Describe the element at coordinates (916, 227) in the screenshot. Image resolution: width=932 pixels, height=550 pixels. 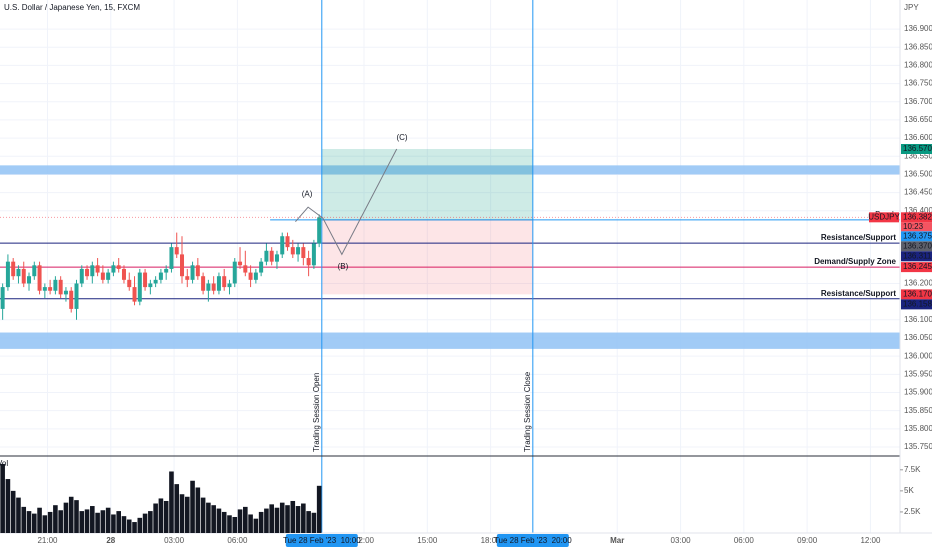
I see `countdown-badge` at that location.